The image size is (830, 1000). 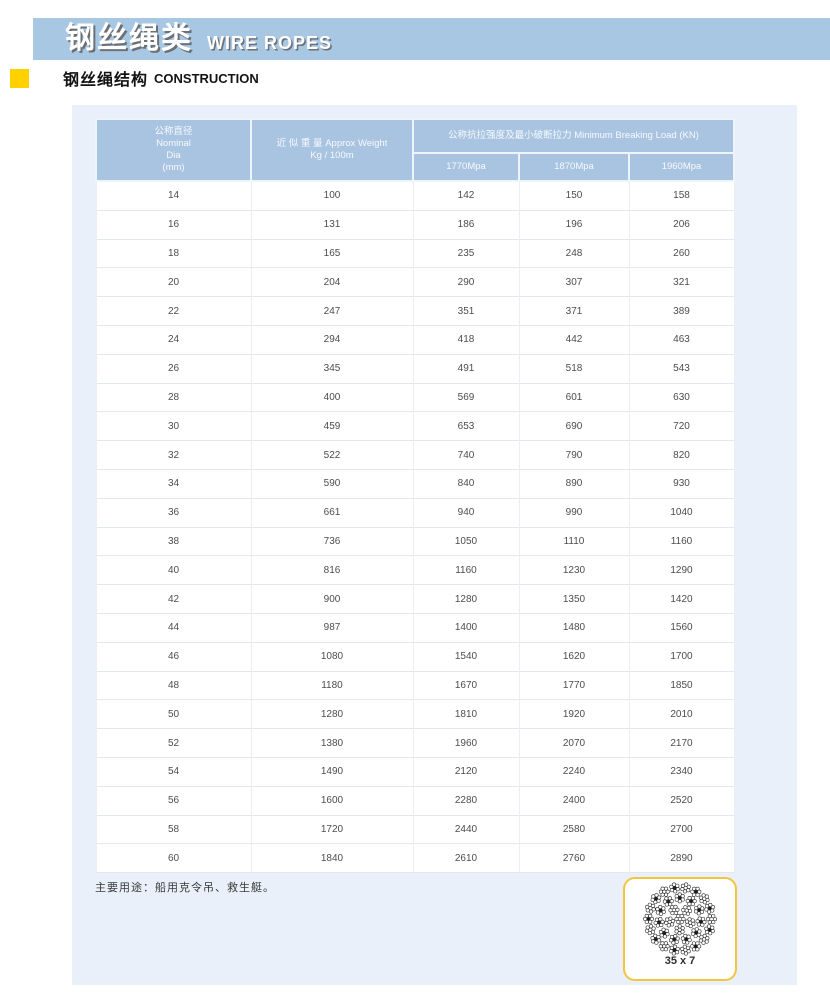 What do you see at coordinates (681, 570) in the screenshot?
I see `mbl-1960-cell: 1290` at bounding box center [681, 570].